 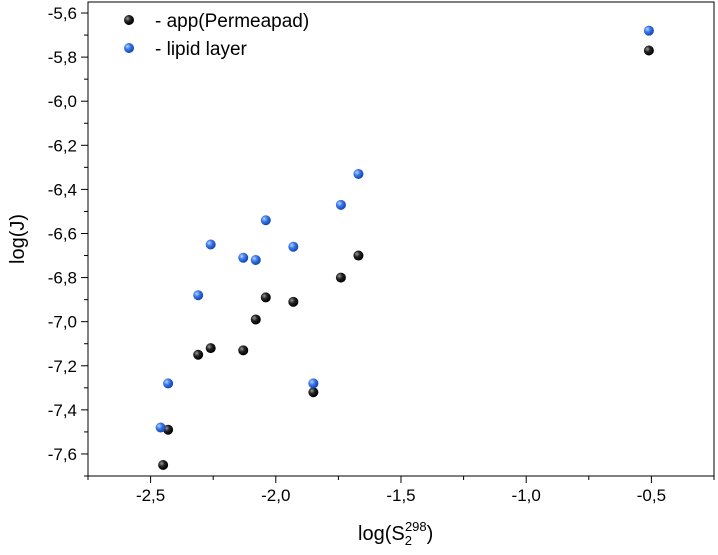 What do you see at coordinates (62, 145) in the screenshot?
I see `y-tick-label: -6,2` at bounding box center [62, 145].